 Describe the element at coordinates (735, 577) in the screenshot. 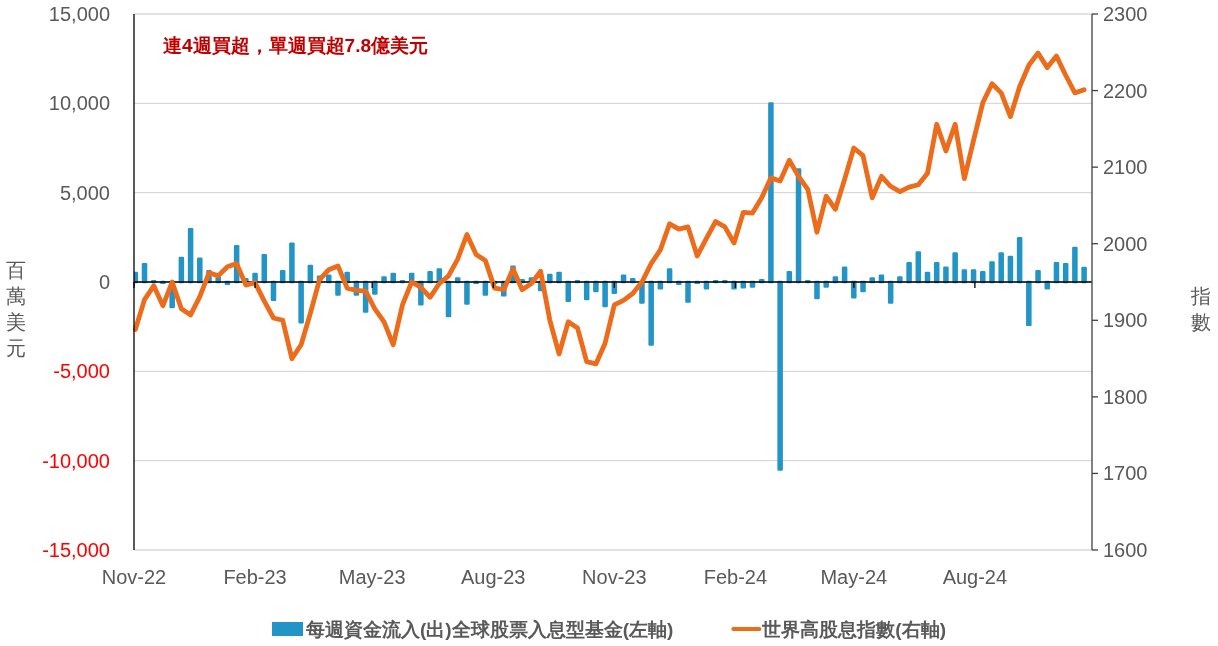

I see `x-tick-label: Feb-24` at that location.